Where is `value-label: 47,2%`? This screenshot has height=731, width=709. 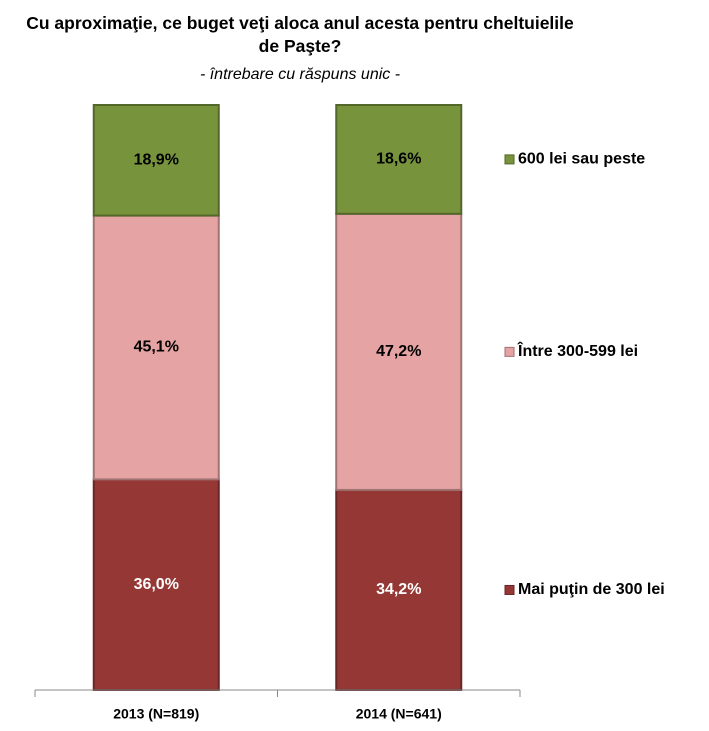 value-label: 47,2% is located at coordinates (398, 351).